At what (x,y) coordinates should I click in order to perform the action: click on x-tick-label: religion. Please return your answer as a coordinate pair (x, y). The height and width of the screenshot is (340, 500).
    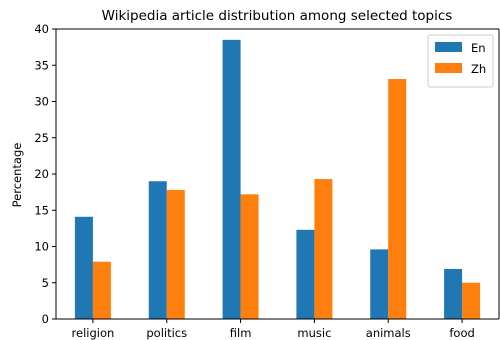
    Looking at the image, I should click on (93, 333).